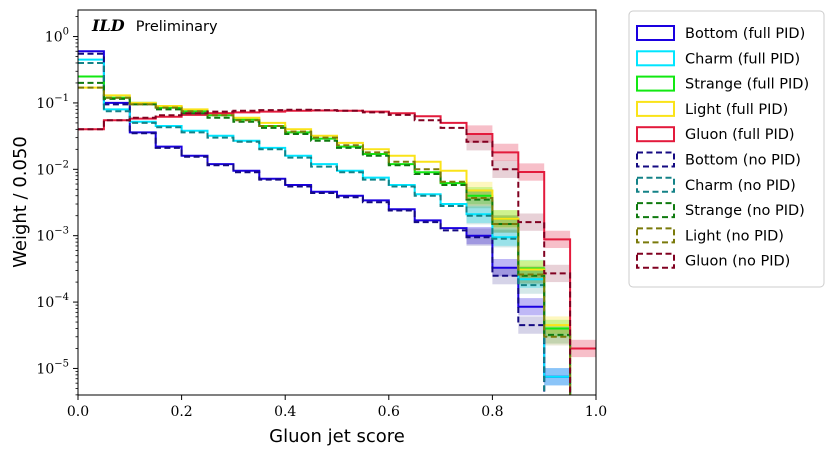  What do you see at coordinates (492, 412) in the screenshot?
I see `x-tick-label: 0.8` at bounding box center [492, 412].